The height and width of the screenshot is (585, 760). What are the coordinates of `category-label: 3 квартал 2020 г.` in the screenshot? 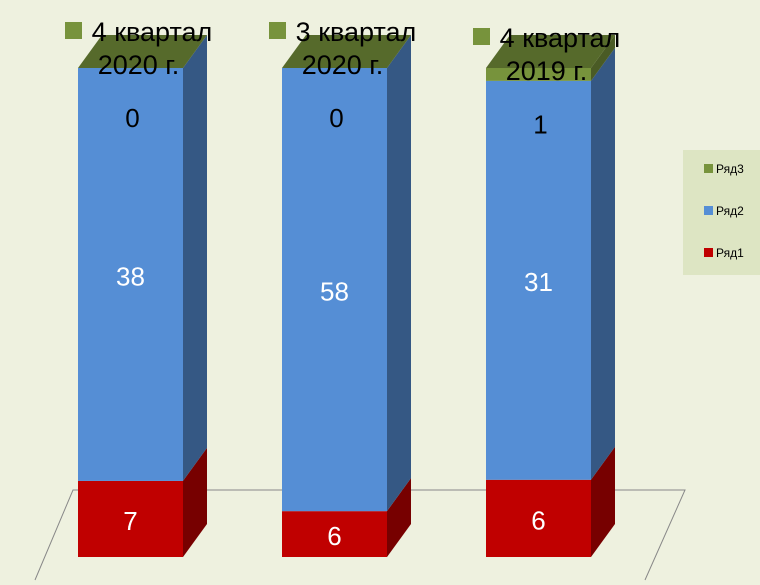 It's located at (343, 49).